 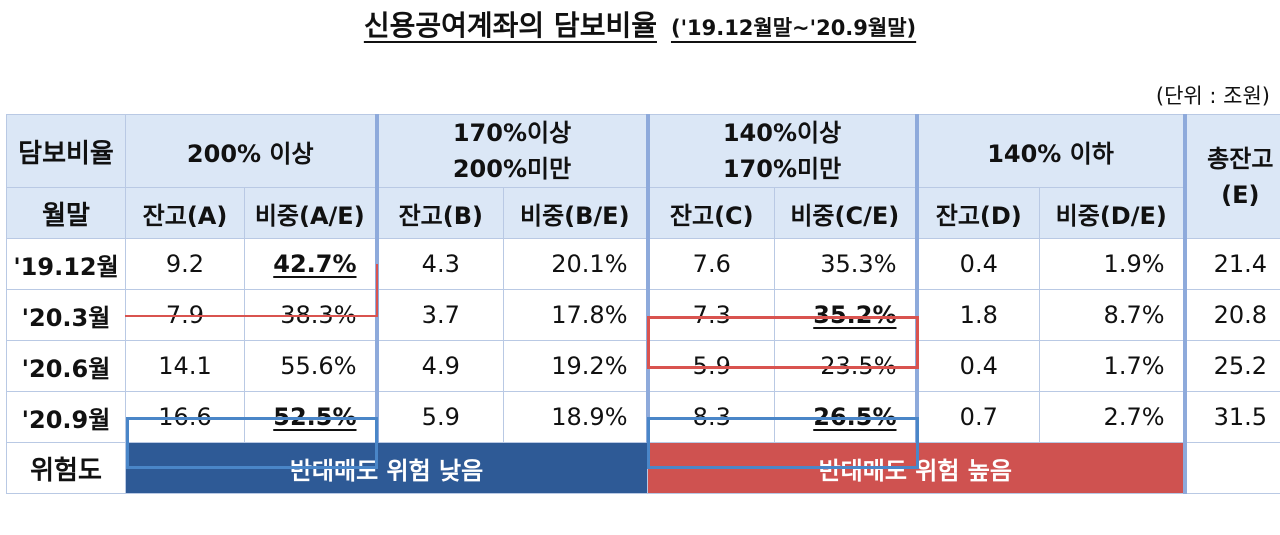 What do you see at coordinates (185, 366) in the screenshot?
I see `cell-balance-a: 14.1` at bounding box center [185, 366].